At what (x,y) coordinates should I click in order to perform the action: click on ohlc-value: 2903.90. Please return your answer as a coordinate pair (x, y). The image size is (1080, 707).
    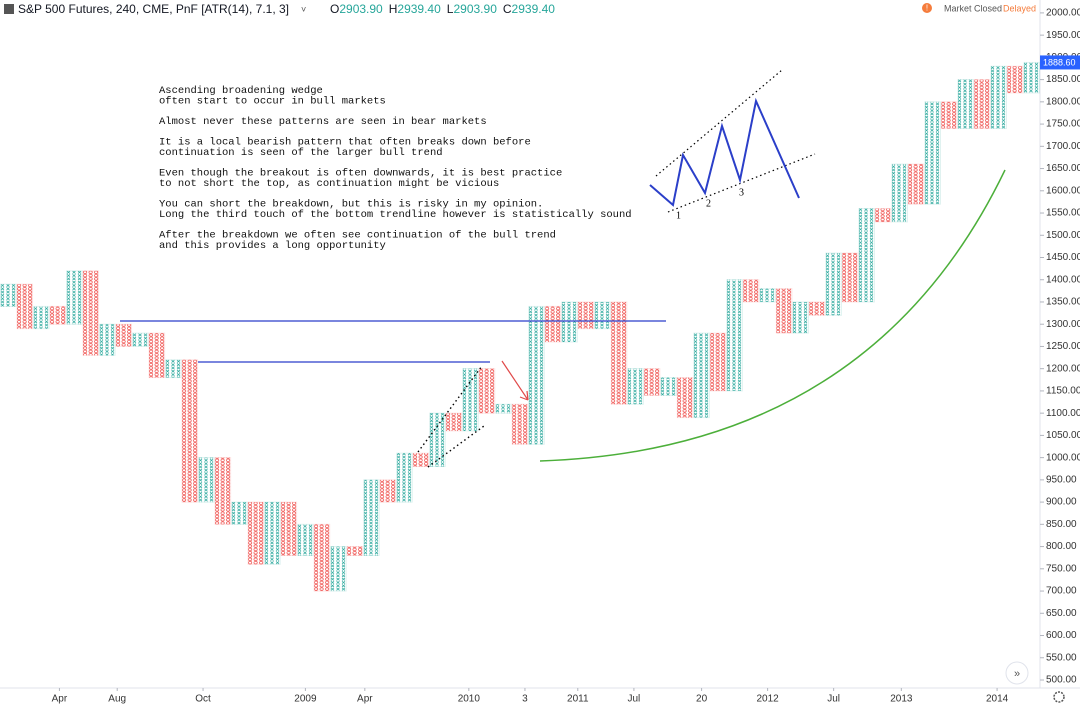
    Looking at the image, I should click on (361, 9).